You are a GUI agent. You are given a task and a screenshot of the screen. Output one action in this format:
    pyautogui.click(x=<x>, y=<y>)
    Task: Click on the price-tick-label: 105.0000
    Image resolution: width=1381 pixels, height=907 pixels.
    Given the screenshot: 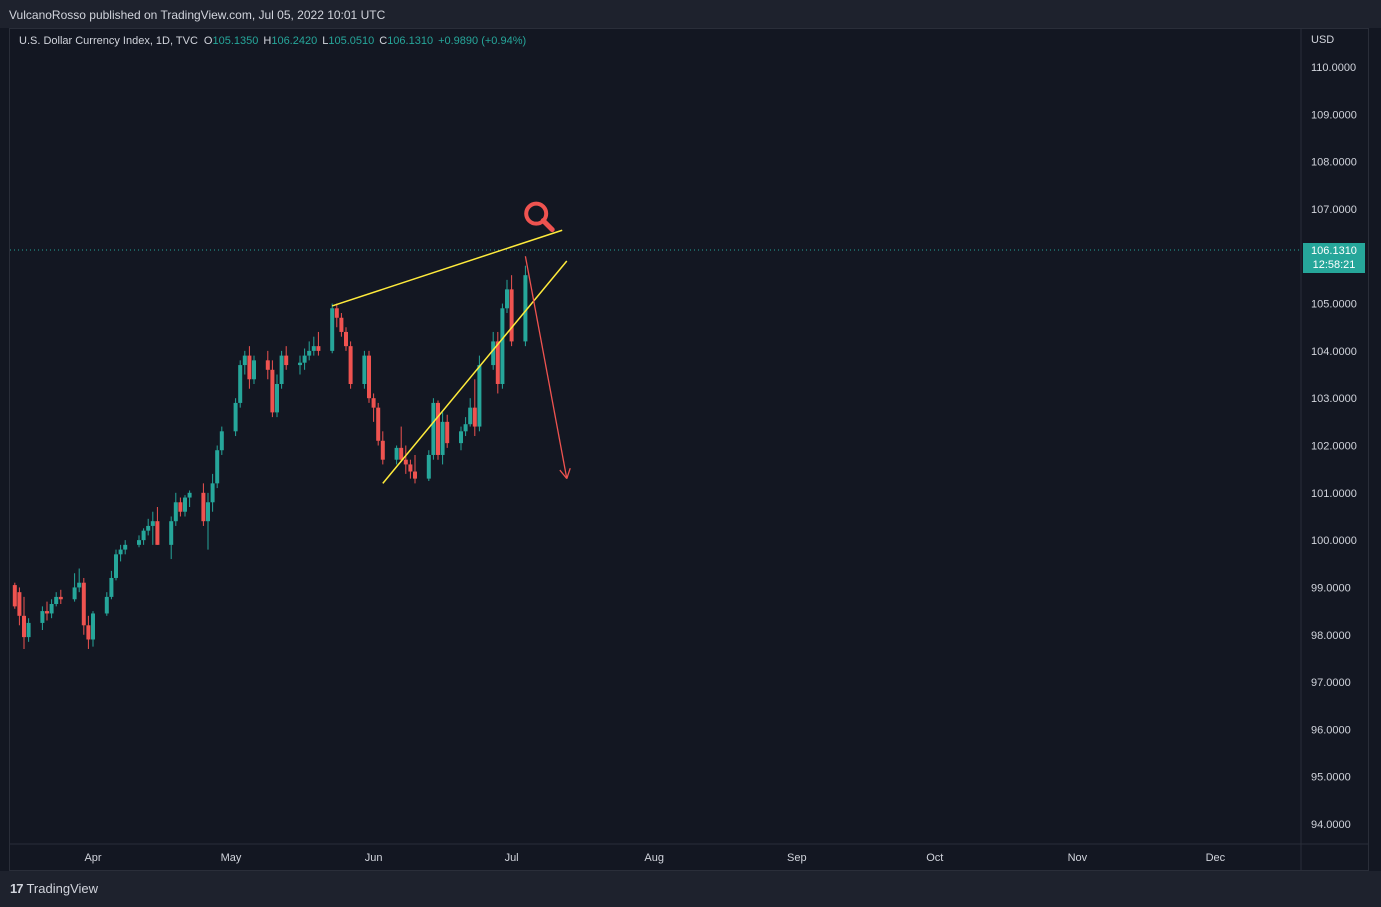 What is the action you would take?
    pyautogui.click(x=1334, y=305)
    